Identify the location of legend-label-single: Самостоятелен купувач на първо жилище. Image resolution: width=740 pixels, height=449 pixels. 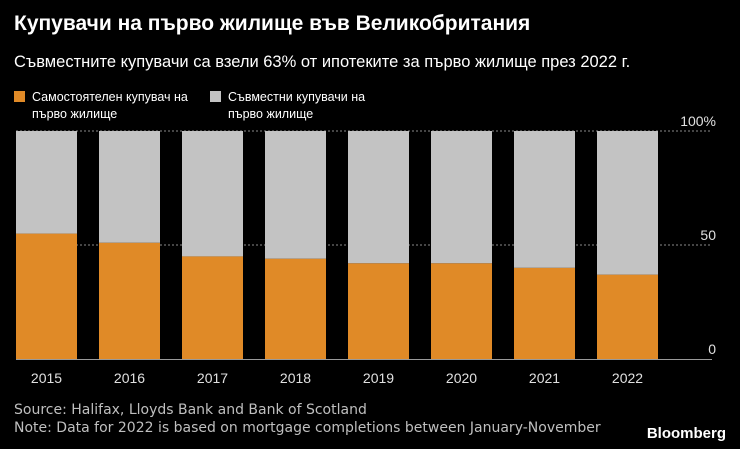
(110, 105).